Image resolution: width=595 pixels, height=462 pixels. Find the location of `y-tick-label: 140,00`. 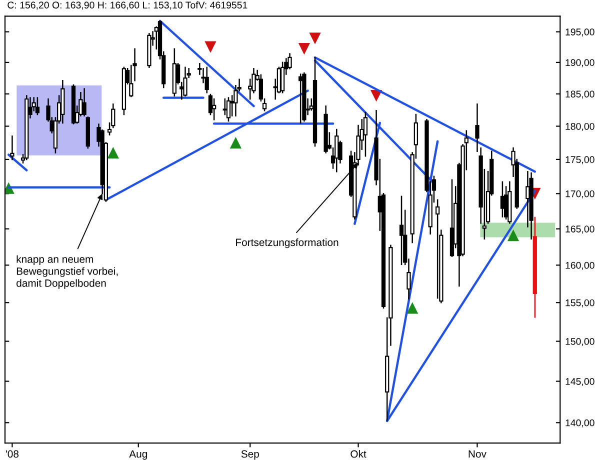

y-tick-label: 140,00 is located at coordinates (580, 423).